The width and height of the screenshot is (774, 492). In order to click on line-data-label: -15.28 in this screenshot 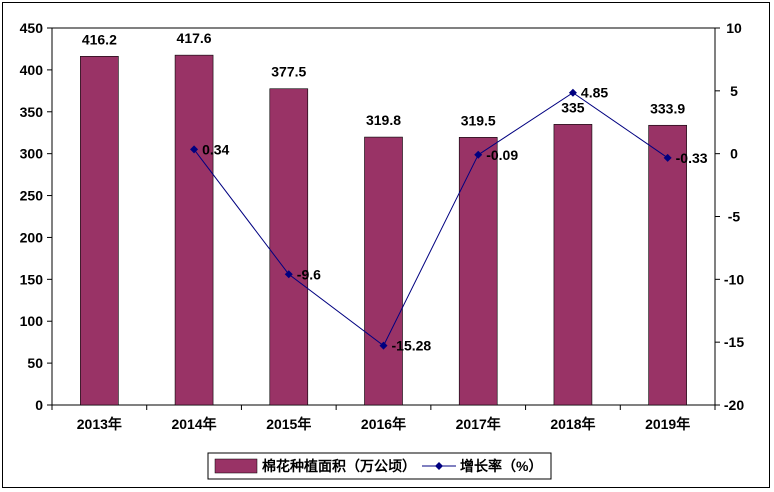, I will do `click(412, 346)`.